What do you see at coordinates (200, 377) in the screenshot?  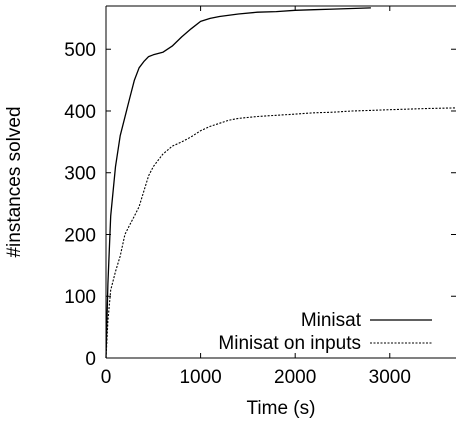 I see `x-tick-label: 1000` at bounding box center [200, 377].